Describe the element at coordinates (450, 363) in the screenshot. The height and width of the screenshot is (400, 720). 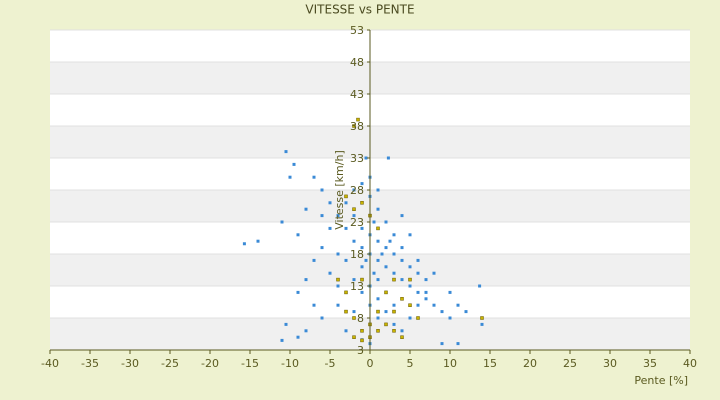
I see `x-tick-label: 10` at that location.